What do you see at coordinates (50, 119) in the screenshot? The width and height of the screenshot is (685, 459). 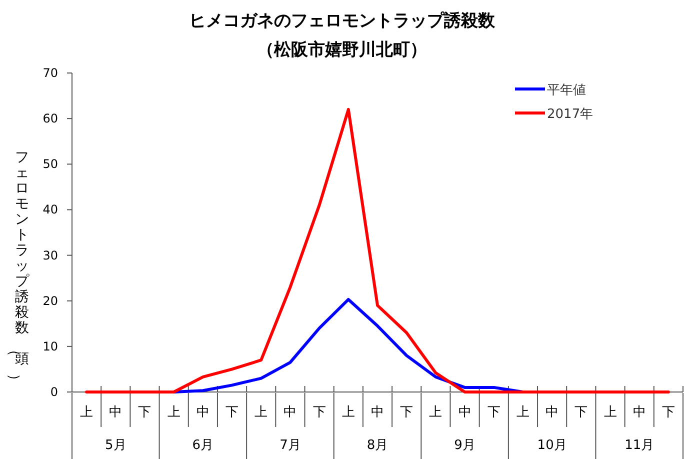 I see `y-tick-label: 60` at bounding box center [50, 119].